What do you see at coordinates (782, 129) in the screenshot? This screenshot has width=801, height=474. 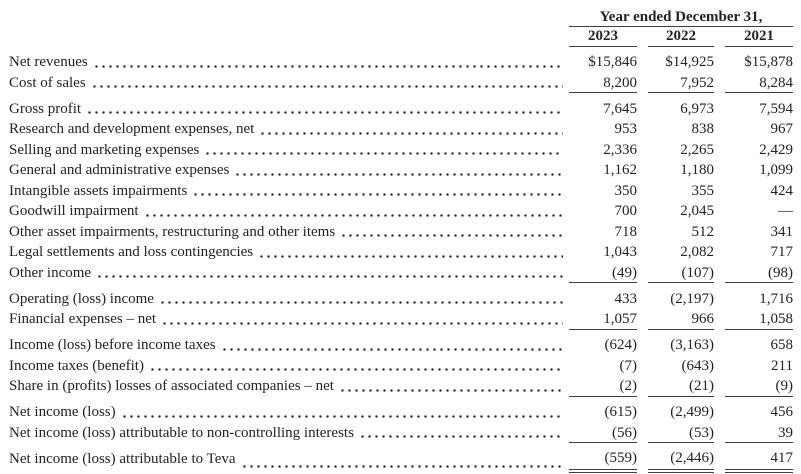 I see `value-2021: 967` at bounding box center [782, 129].